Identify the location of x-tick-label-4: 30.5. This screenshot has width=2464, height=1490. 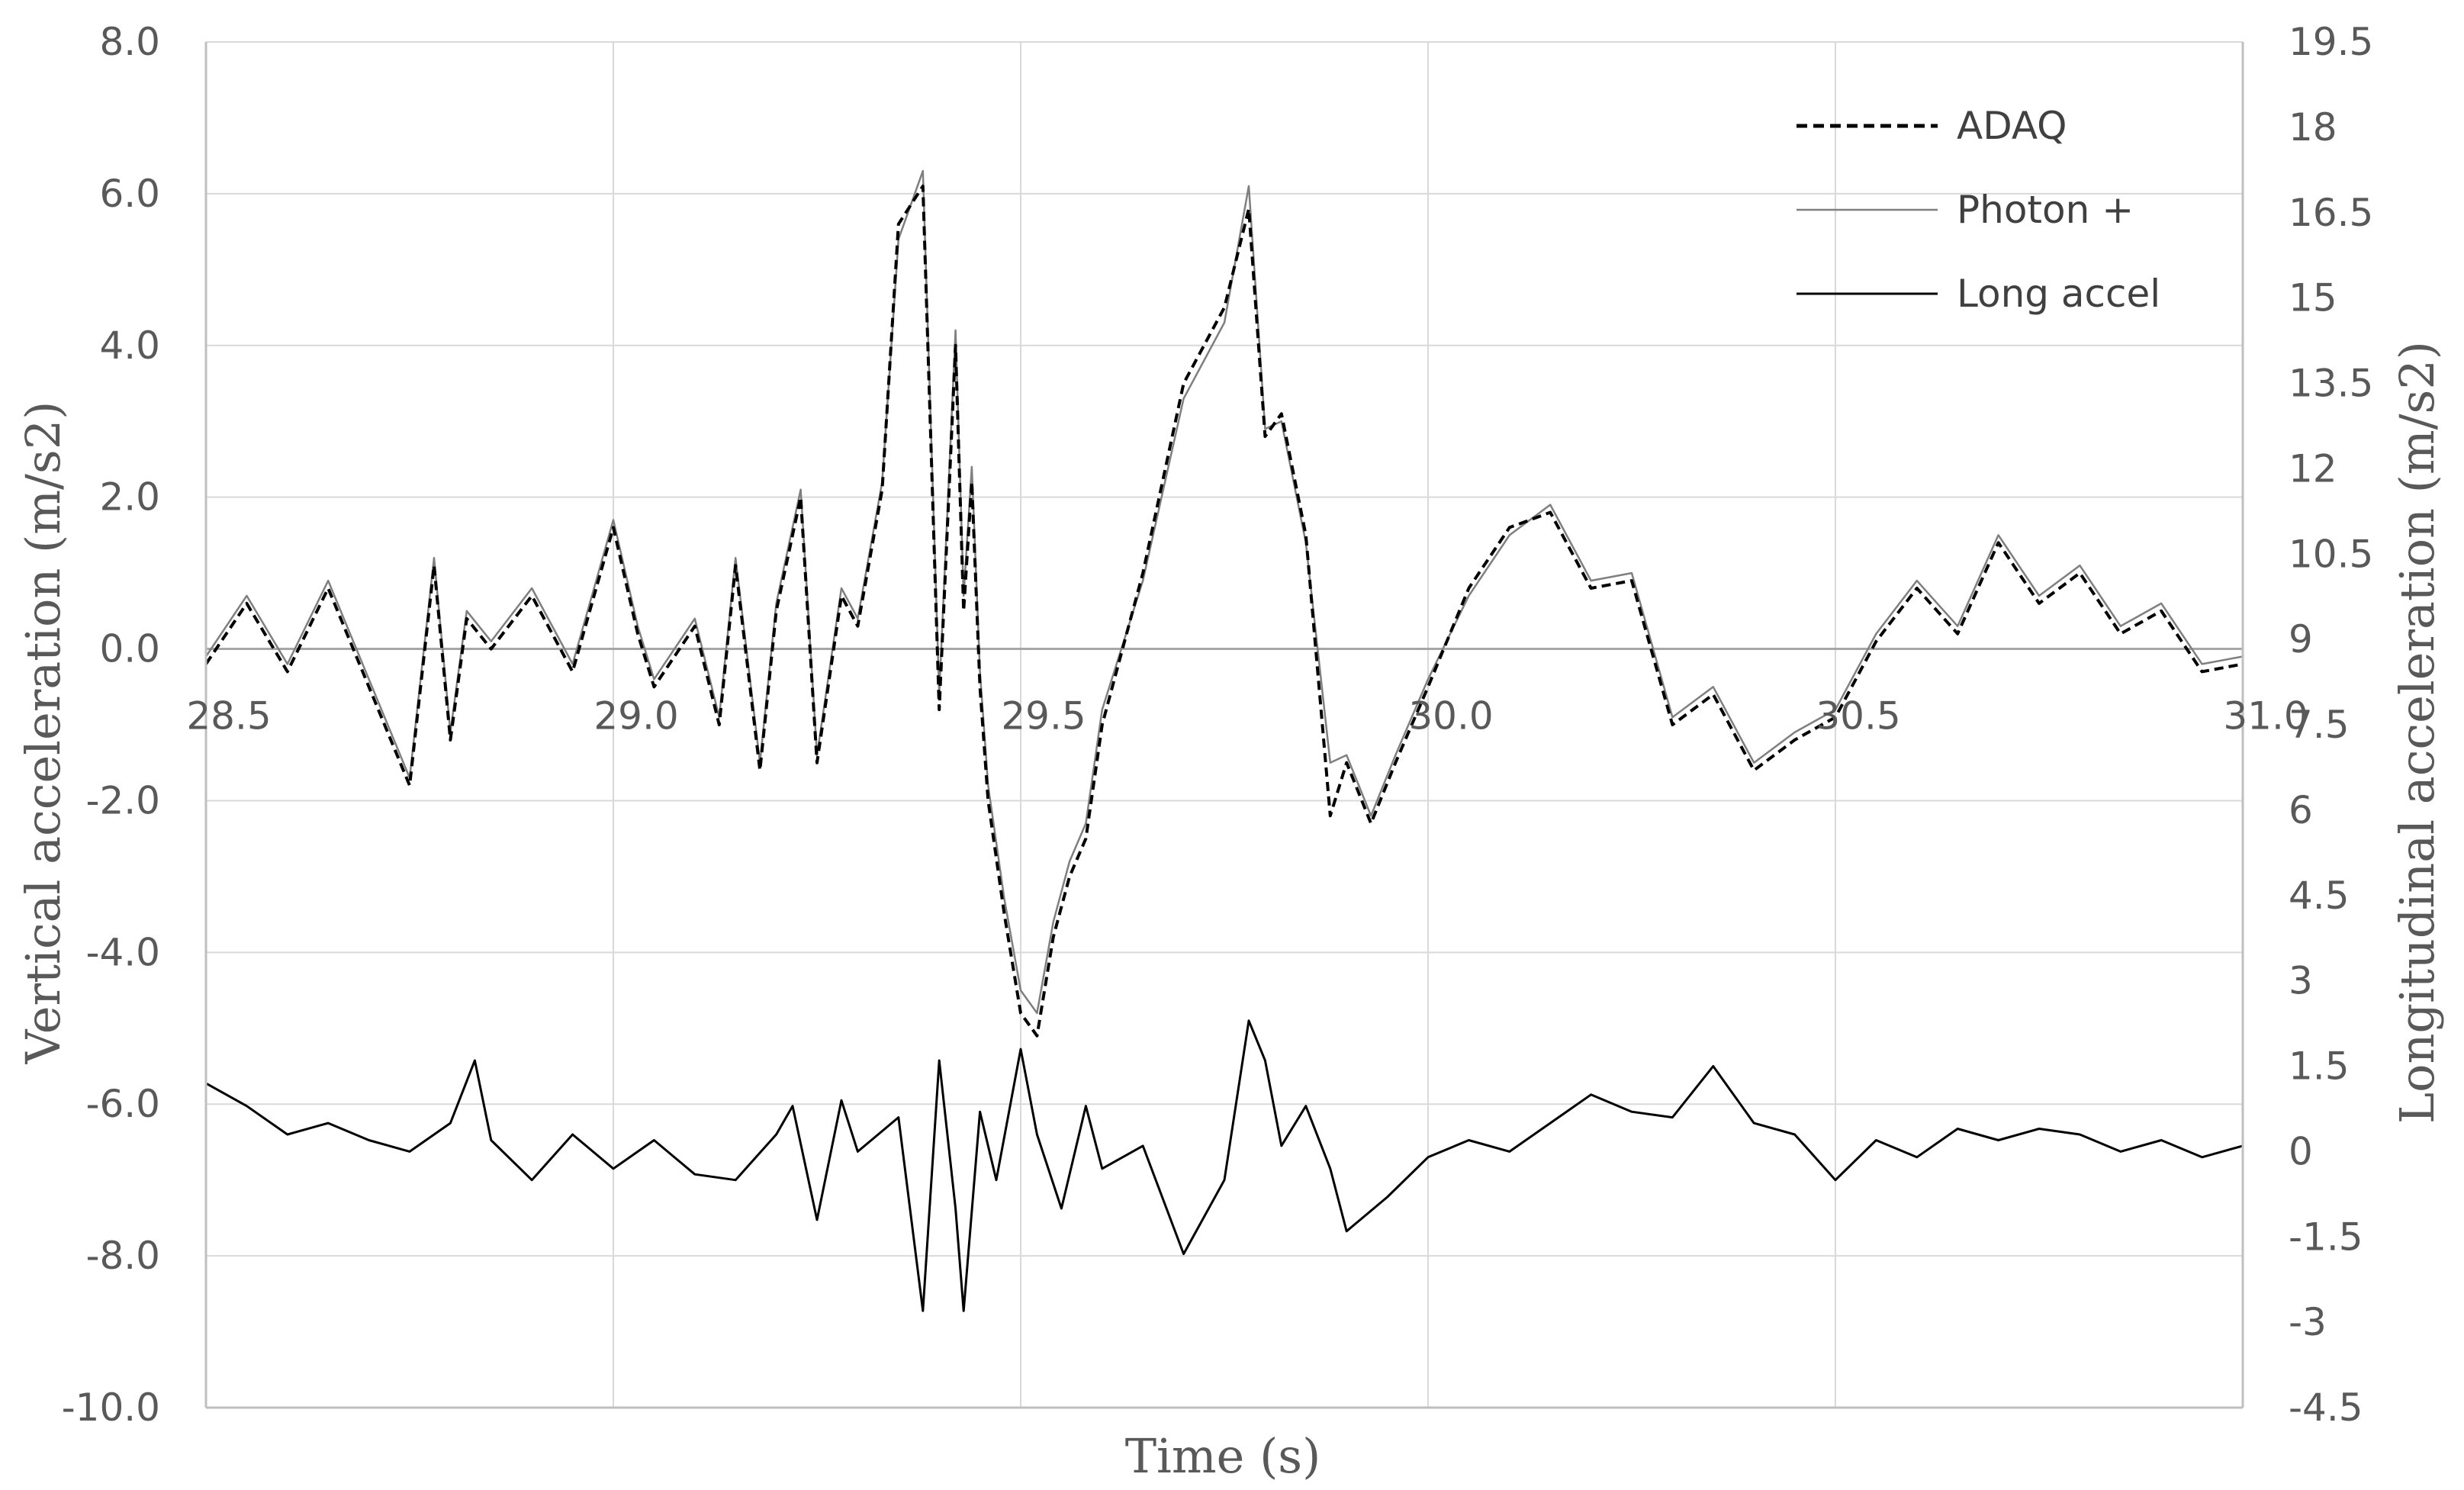
(1858, 716).